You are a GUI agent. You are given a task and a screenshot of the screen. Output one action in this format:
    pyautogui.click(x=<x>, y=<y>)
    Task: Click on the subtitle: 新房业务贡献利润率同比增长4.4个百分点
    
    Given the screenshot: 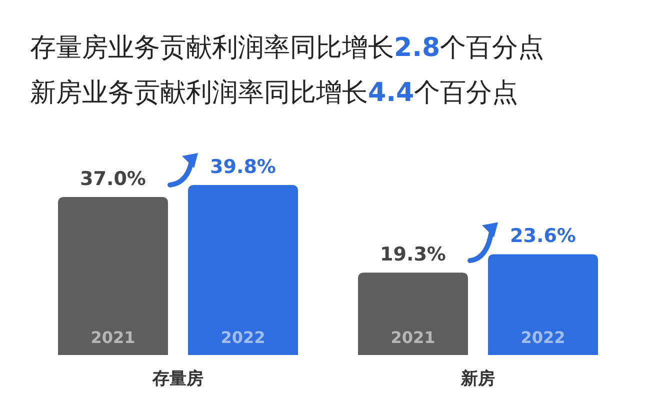 What is the action you would take?
    pyautogui.click(x=274, y=93)
    